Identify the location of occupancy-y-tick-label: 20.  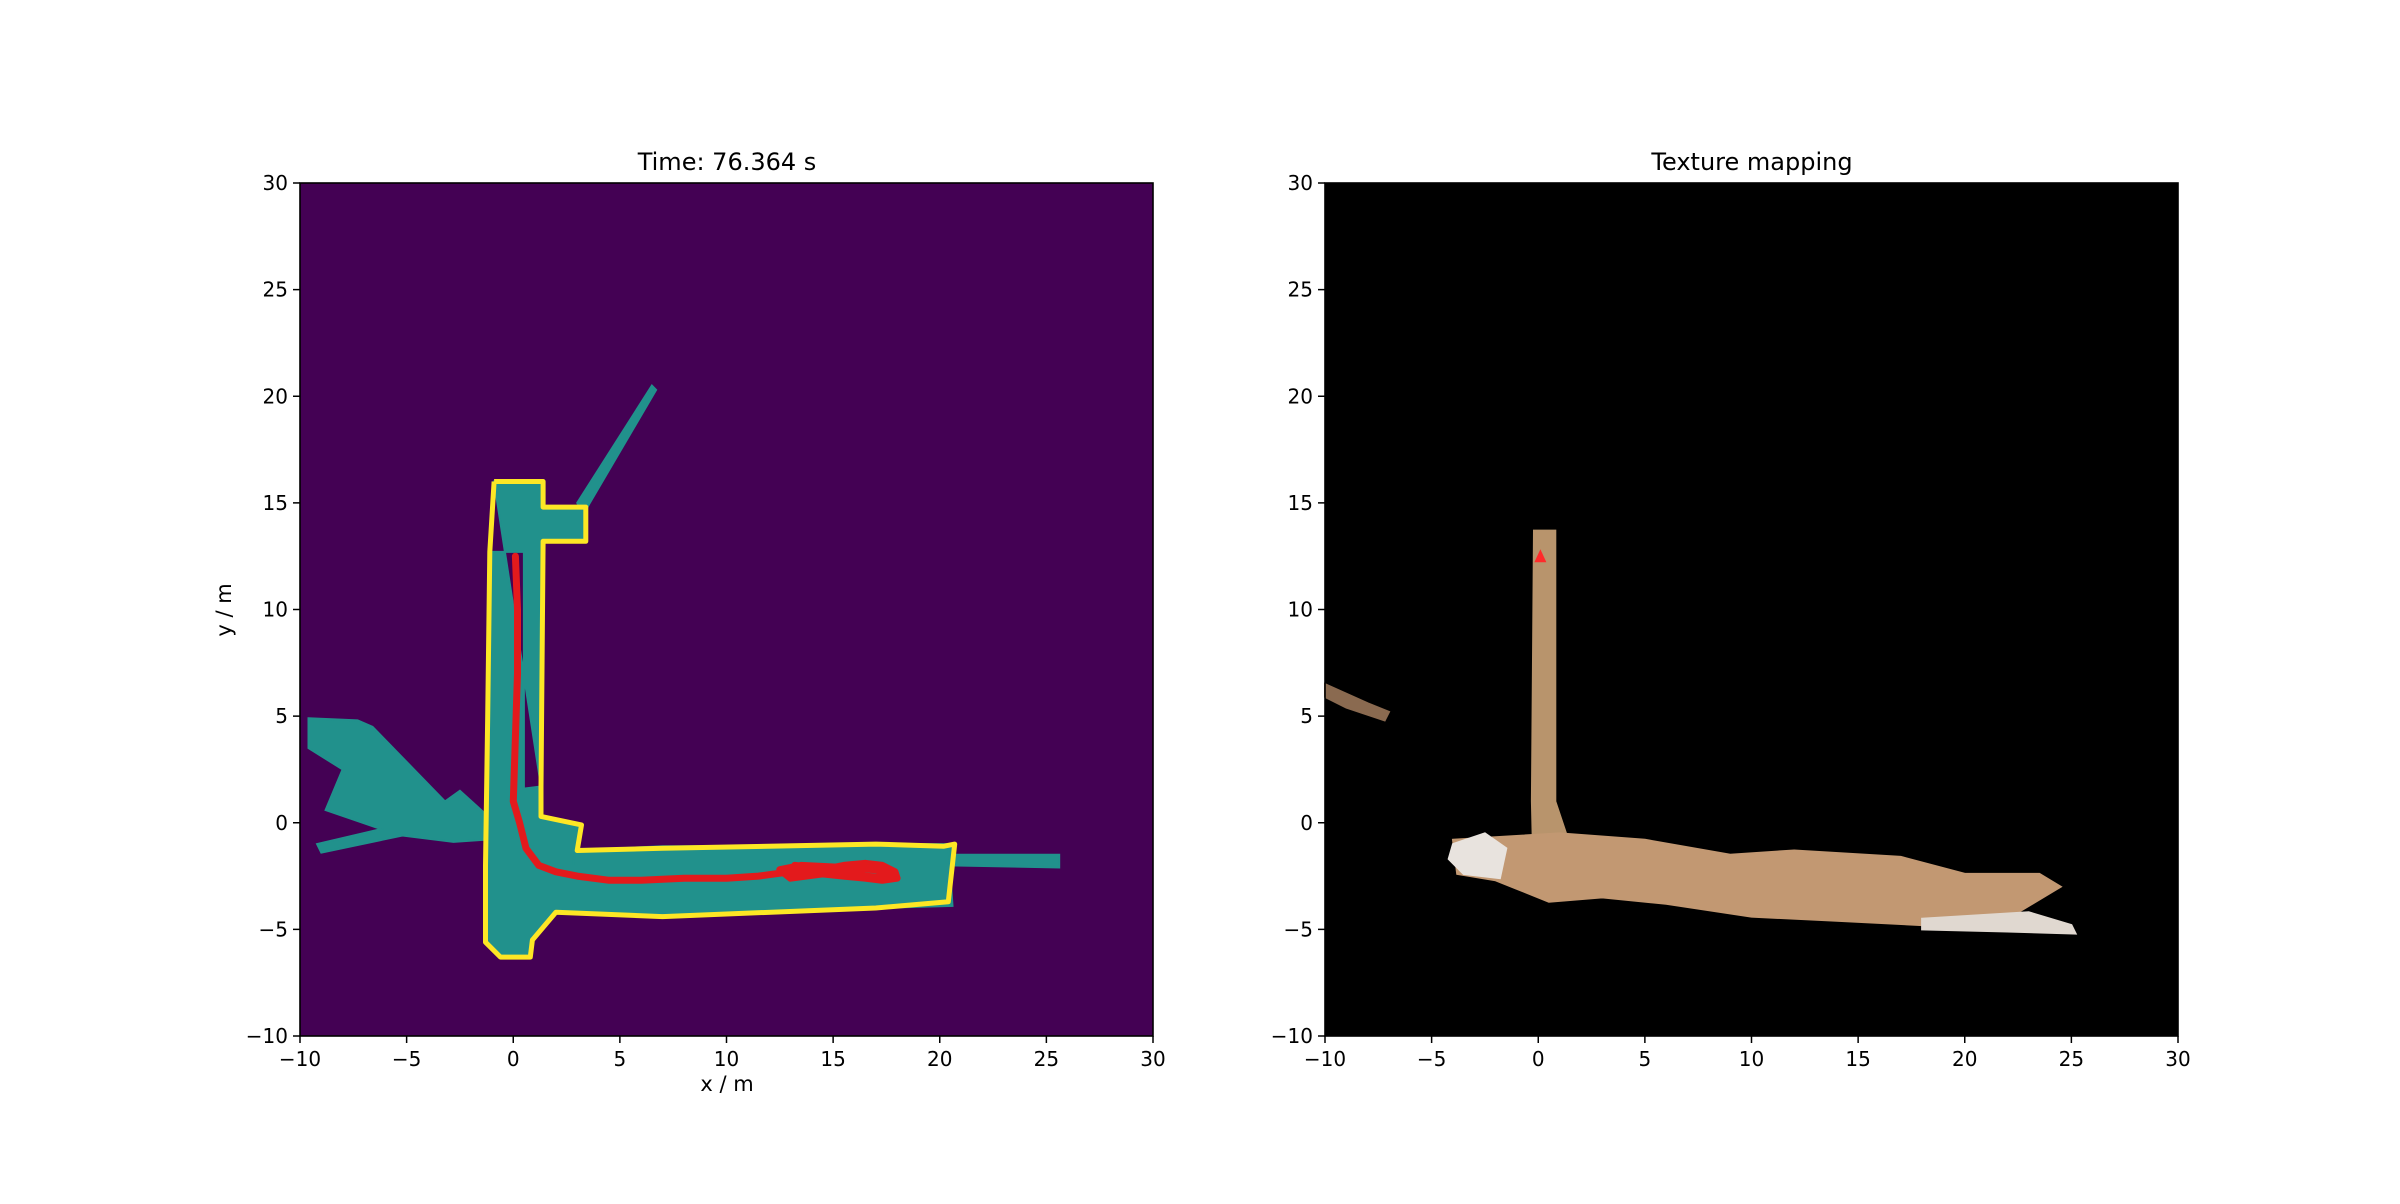
(275, 396).